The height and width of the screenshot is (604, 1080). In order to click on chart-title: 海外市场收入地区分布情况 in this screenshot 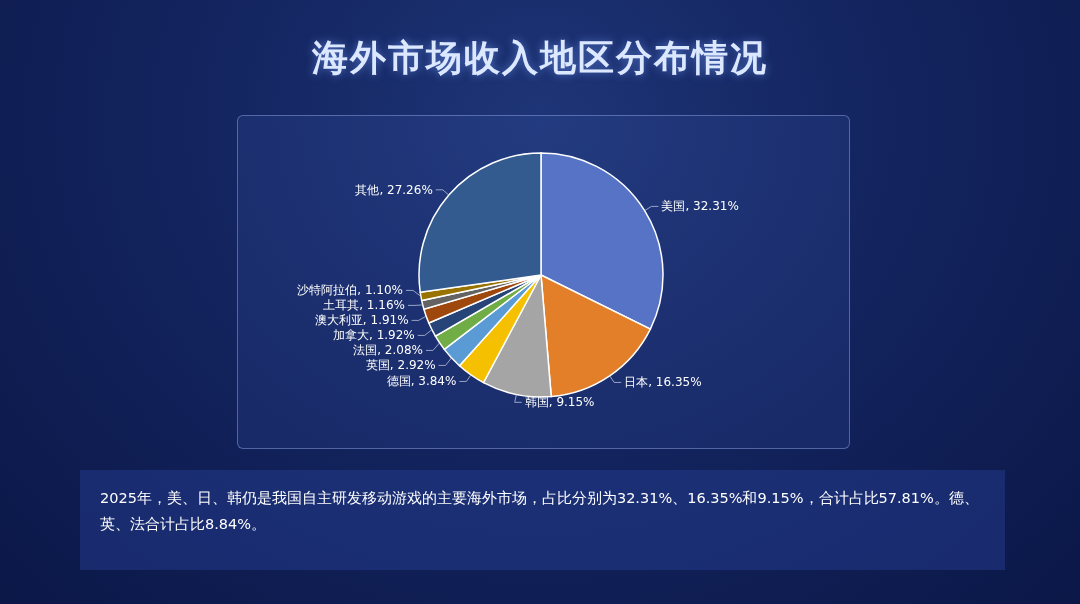, I will do `click(540, 58)`.